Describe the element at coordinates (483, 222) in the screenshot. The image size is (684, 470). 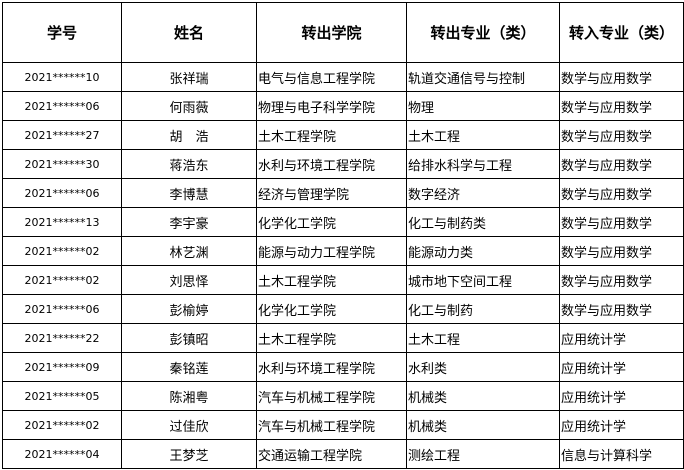
I see `cell-from-major: 化工与制药类` at that location.